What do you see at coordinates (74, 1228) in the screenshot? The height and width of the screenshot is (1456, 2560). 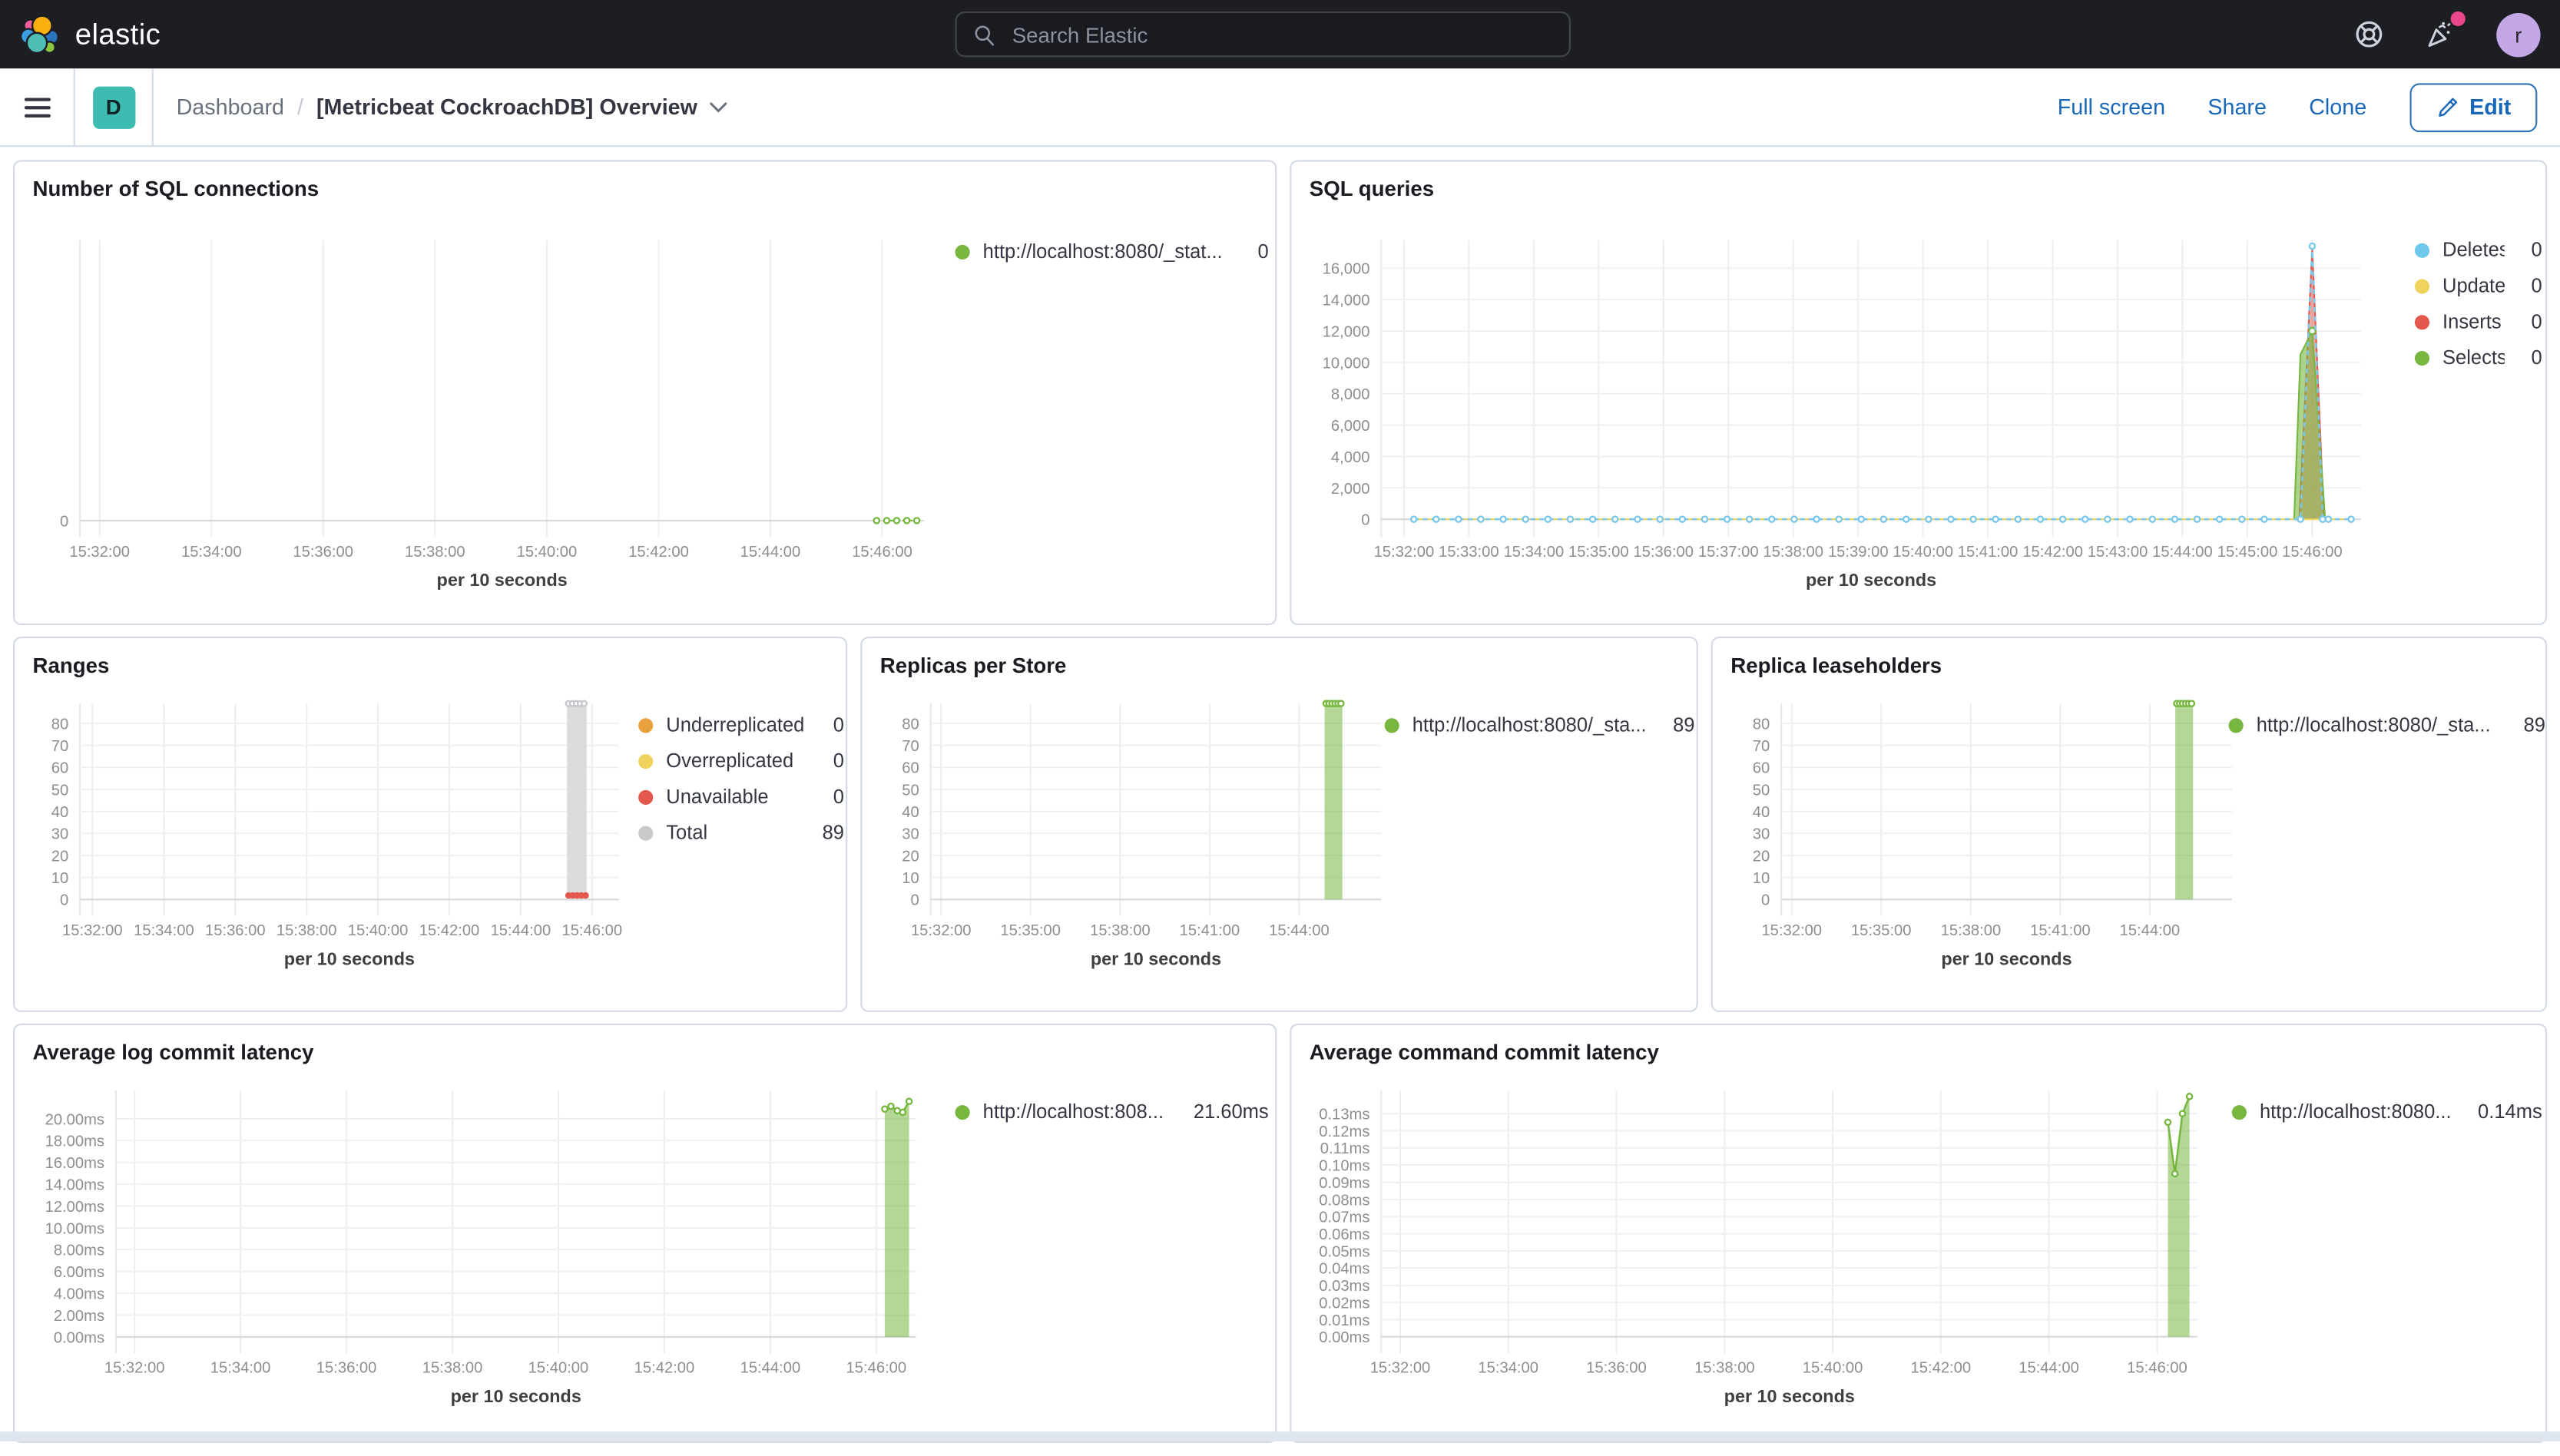 I see `svg-text: 10.00ms` at bounding box center [74, 1228].